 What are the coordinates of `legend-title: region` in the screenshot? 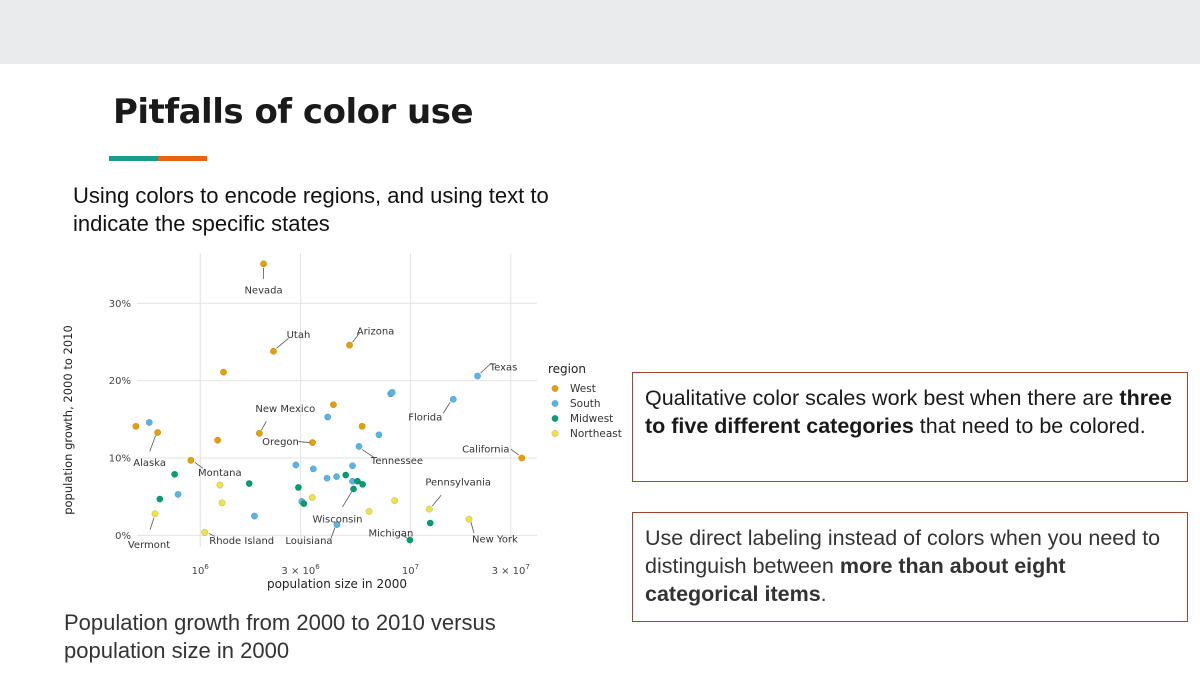 It's located at (567, 369).